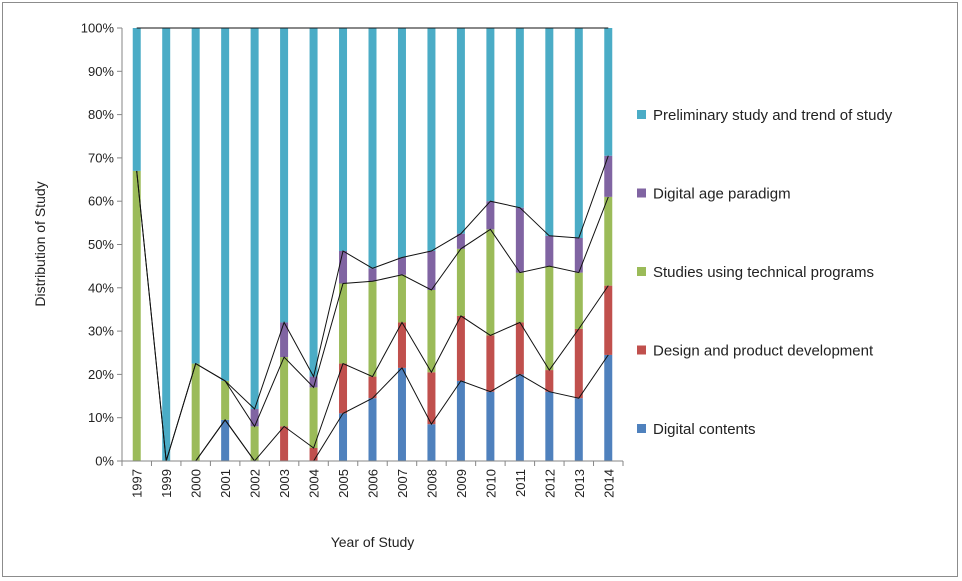  What do you see at coordinates (401, 143) in the screenshot?
I see `bar-segment-5-2007` at bounding box center [401, 143].